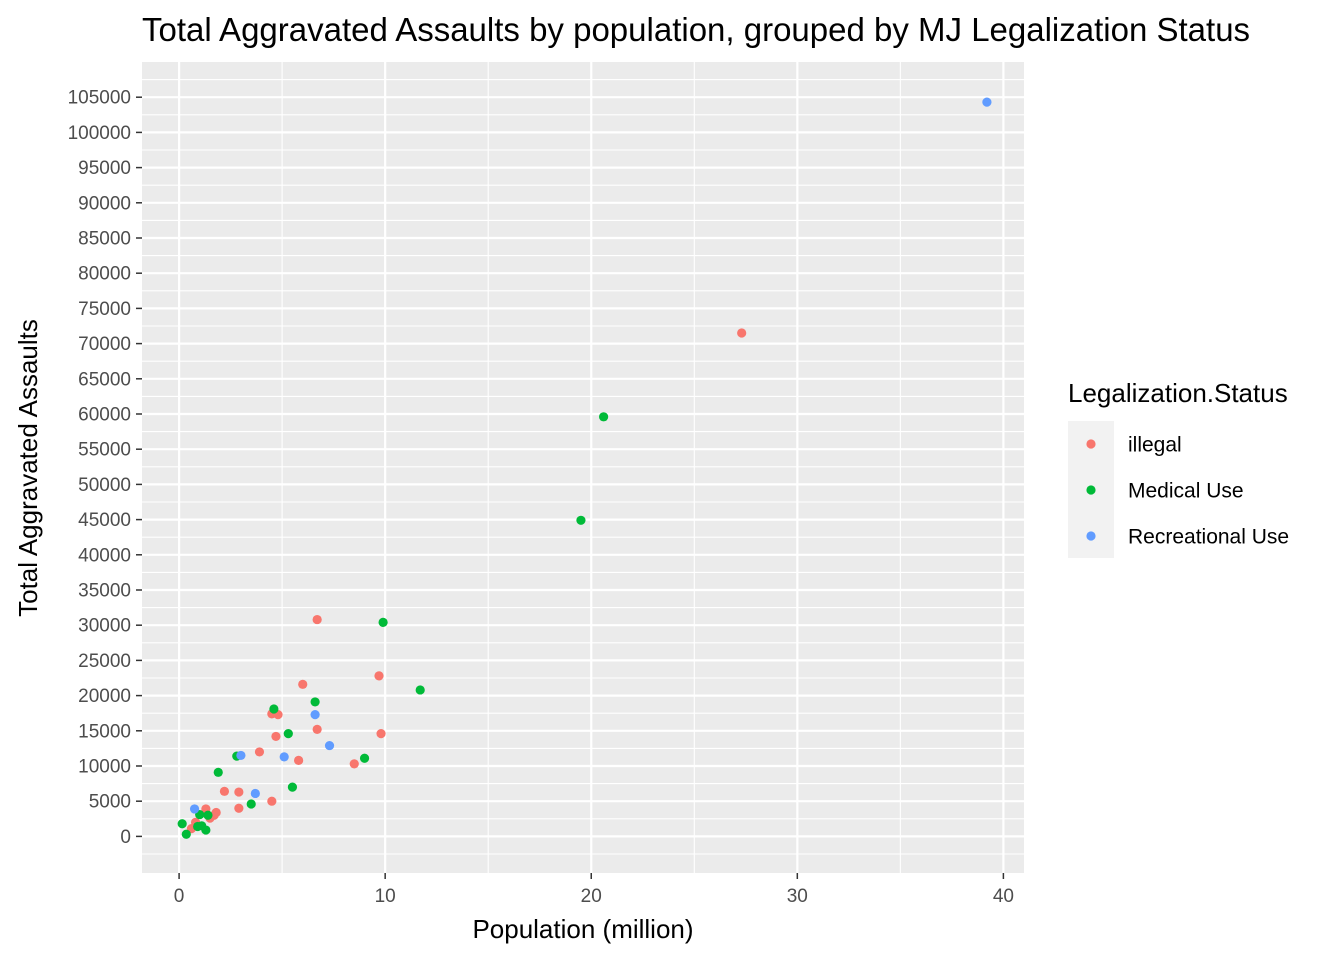 This screenshot has width=1344, height=960. What do you see at coordinates (104, 520) in the screenshot?
I see `y-tick-label: 45000` at bounding box center [104, 520].